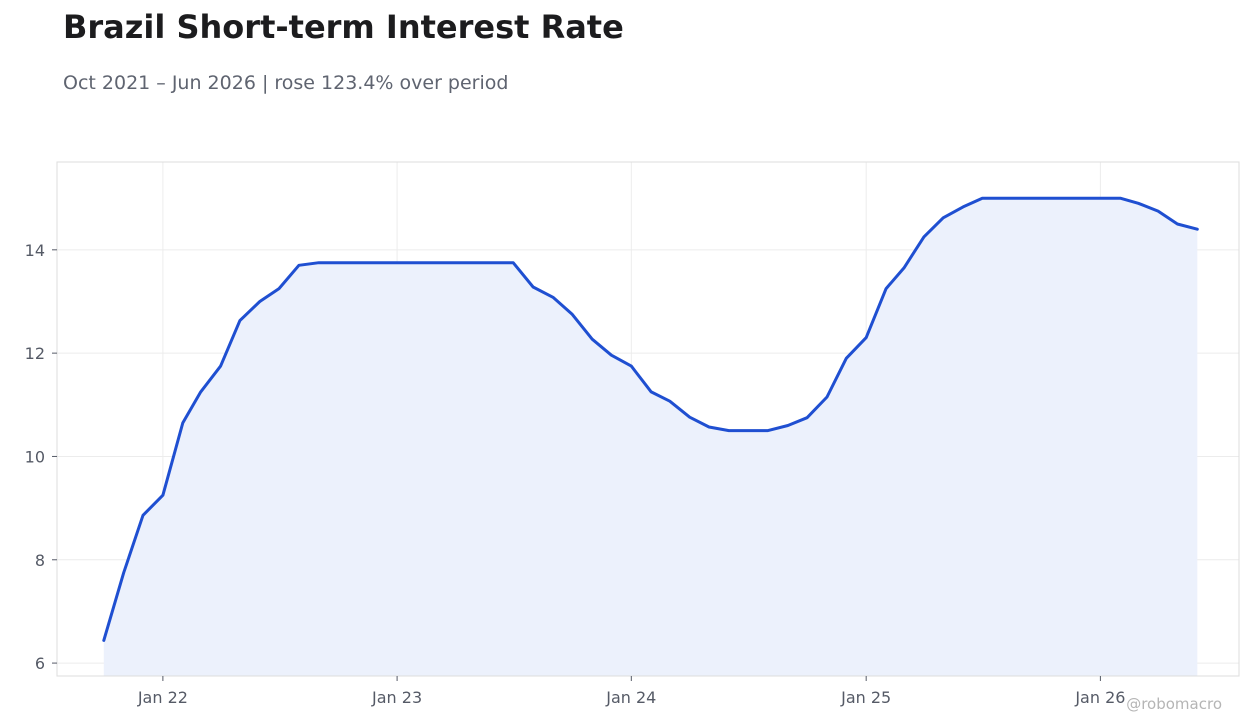 This screenshot has height=728, width=1260. Describe the element at coordinates (630, 697) in the screenshot. I see `x-tick-label: Jan 24` at that location.